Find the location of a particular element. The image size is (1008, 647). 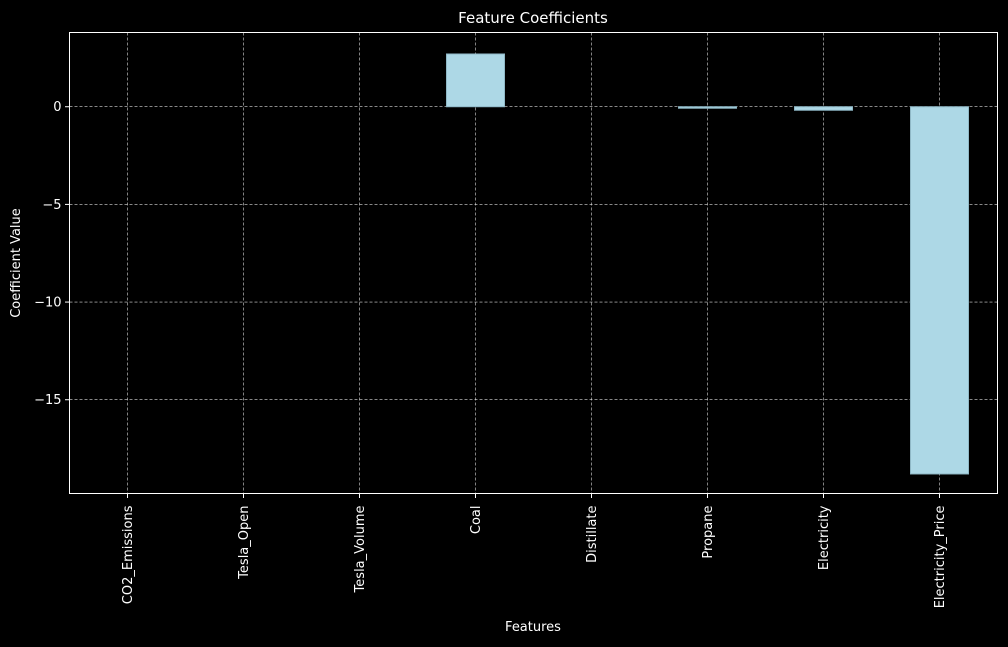

x-tick-label: CO2_Emissions is located at coordinates (128, 554).